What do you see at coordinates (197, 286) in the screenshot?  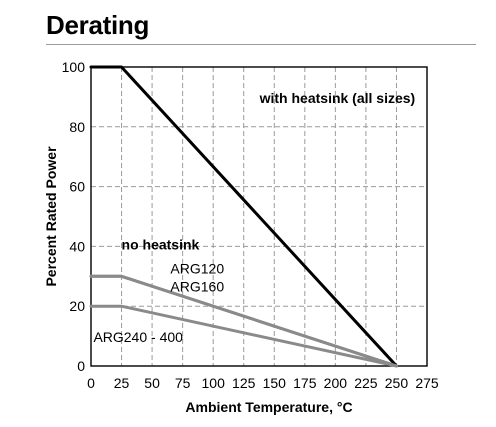 I see `annotation-label: ARG160` at bounding box center [197, 286].